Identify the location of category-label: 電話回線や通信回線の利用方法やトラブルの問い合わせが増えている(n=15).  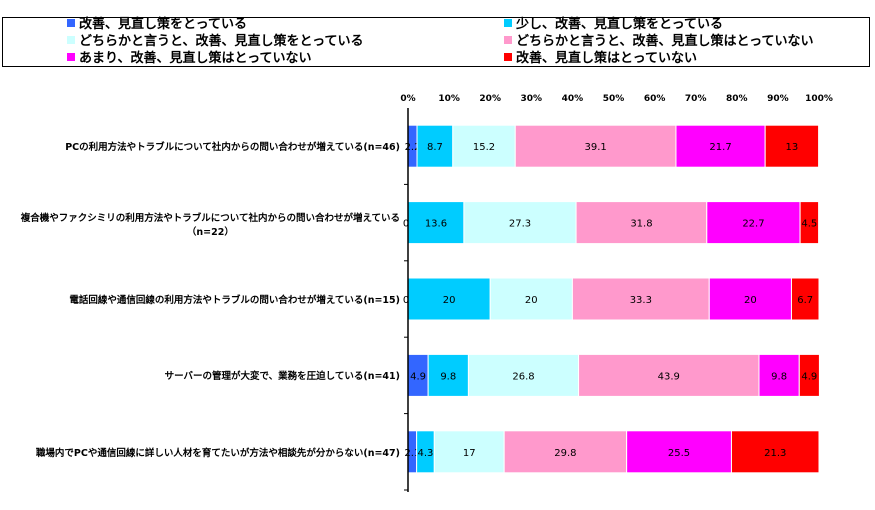
(234, 300).